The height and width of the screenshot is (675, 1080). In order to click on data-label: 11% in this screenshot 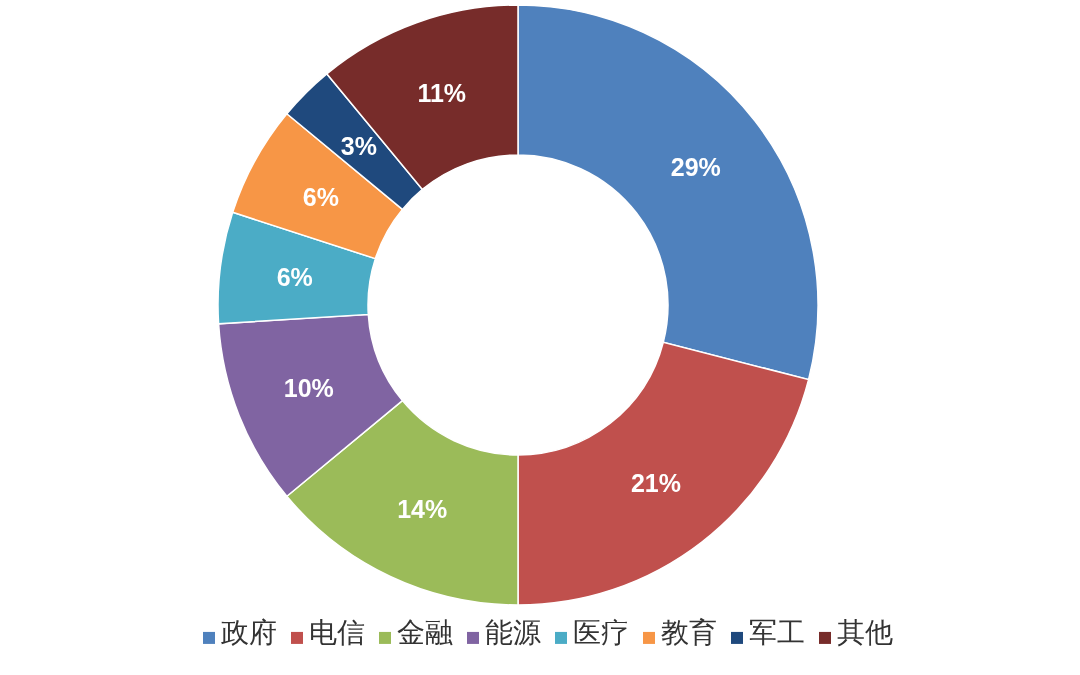, I will do `click(442, 93)`.